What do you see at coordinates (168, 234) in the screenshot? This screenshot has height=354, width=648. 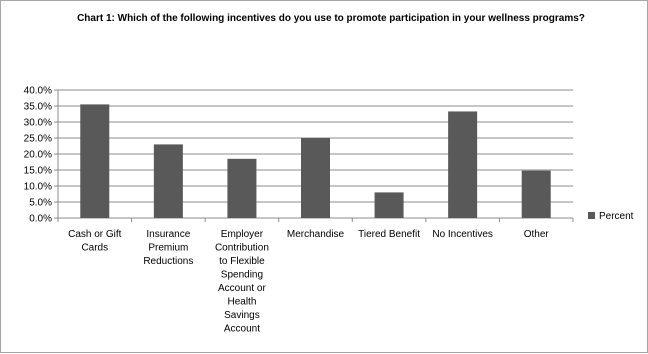 I see `category-label: Insurance` at bounding box center [168, 234].